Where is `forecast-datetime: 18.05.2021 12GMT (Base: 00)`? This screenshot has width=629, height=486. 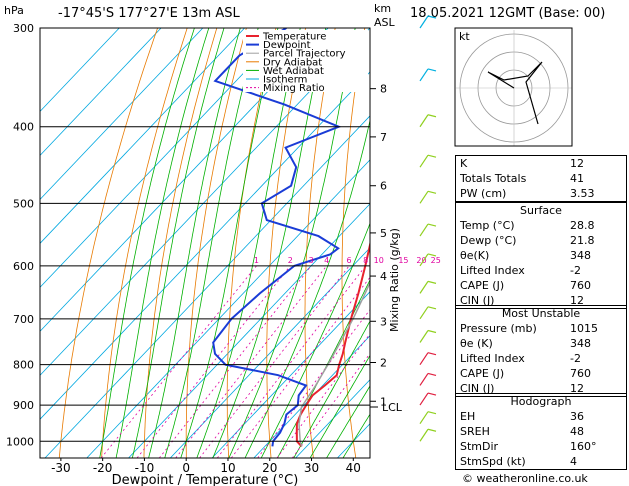 forecast-datetime: 18.05.2021 12GMT (Base: 00) is located at coordinates (508, 13).